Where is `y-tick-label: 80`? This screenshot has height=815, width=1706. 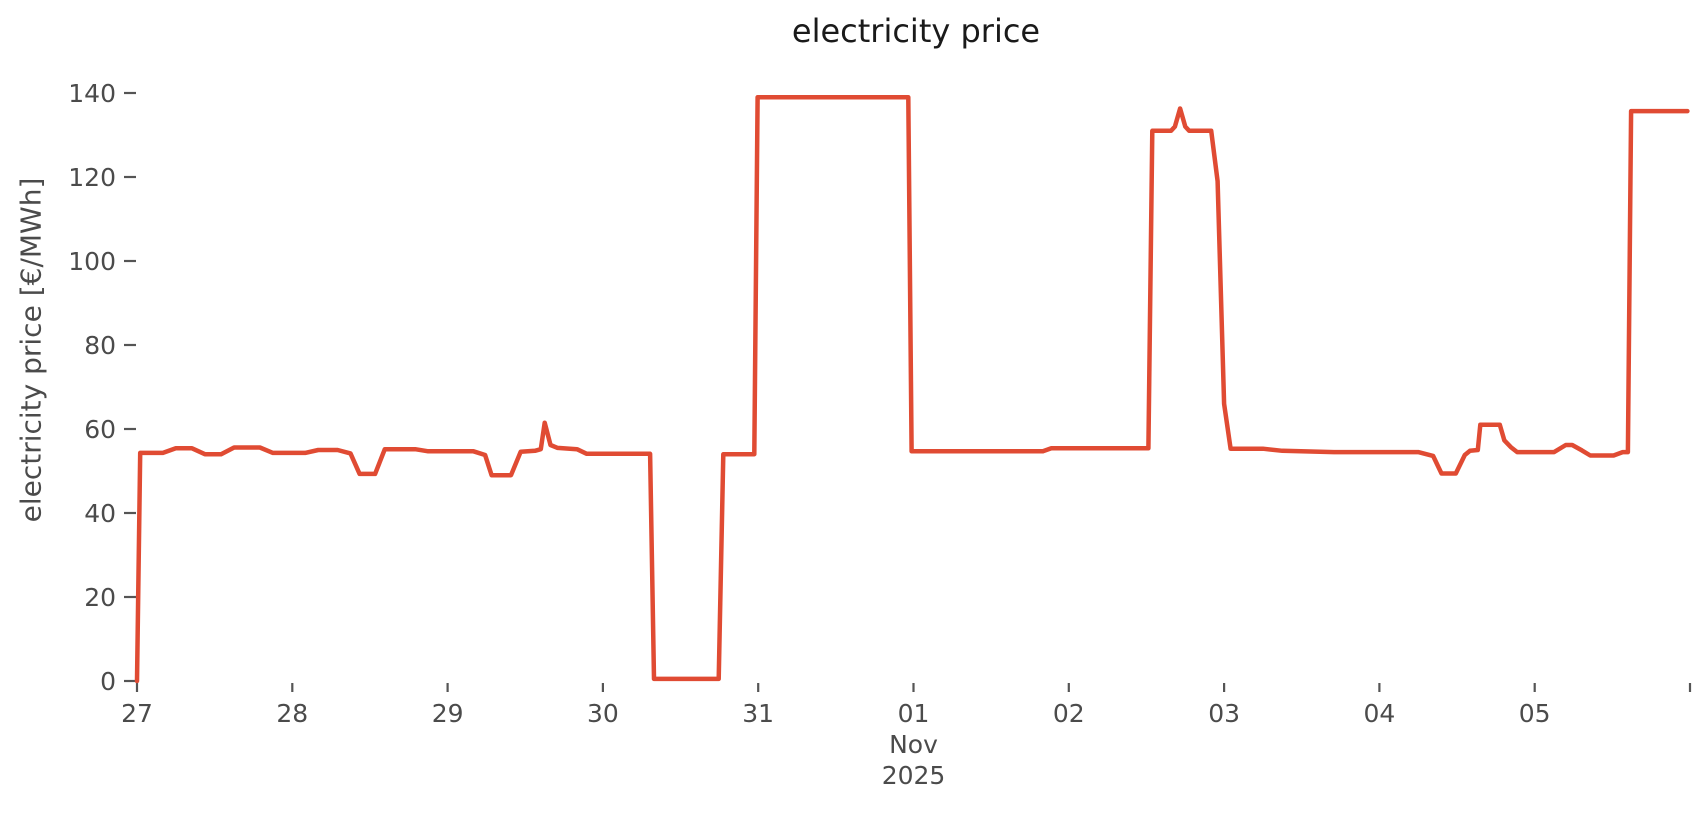 y-tick-label: 80 is located at coordinates (100, 345).